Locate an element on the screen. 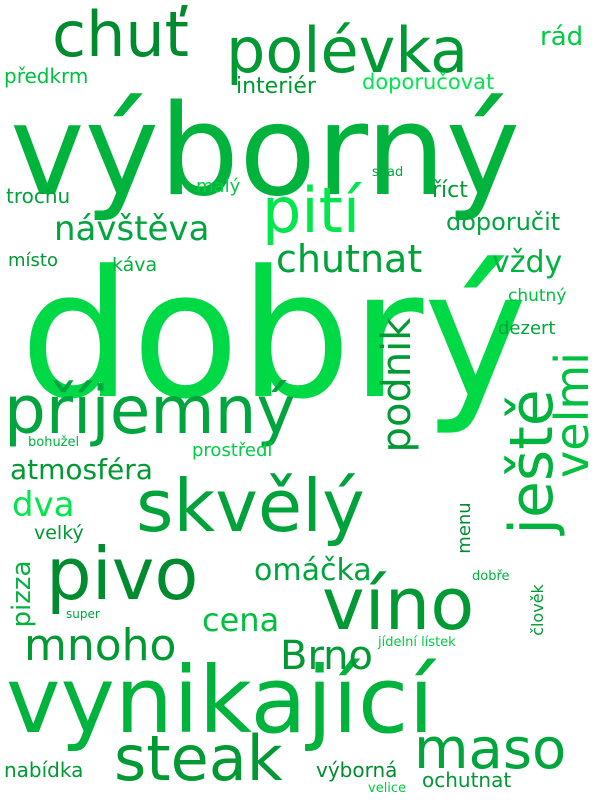 This screenshot has height=800, width=600. word-jidelni-listek: jídelní lístek is located at coordinates (417, 642).